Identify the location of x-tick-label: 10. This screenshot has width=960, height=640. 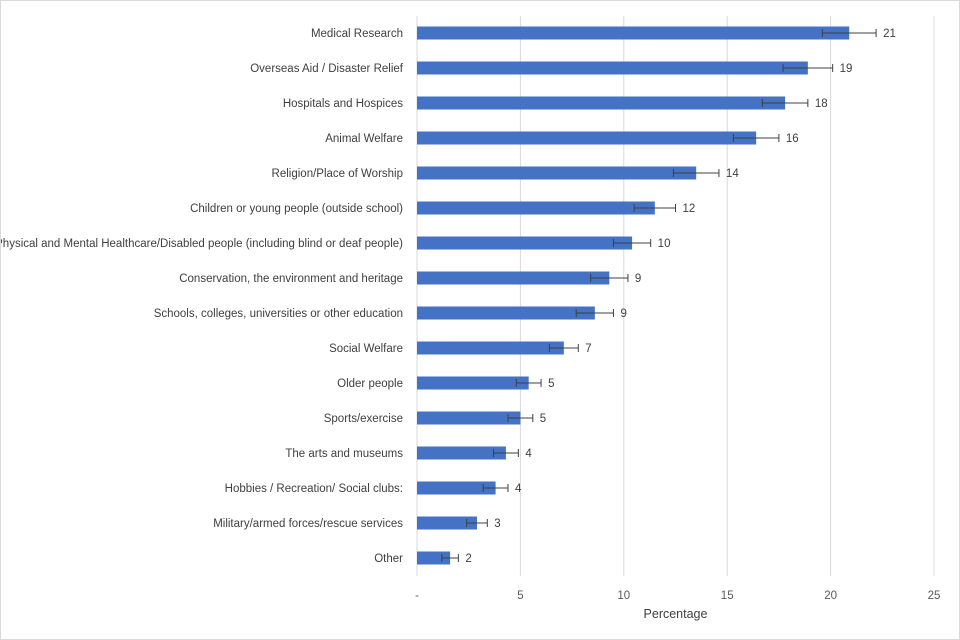
(623, 596).